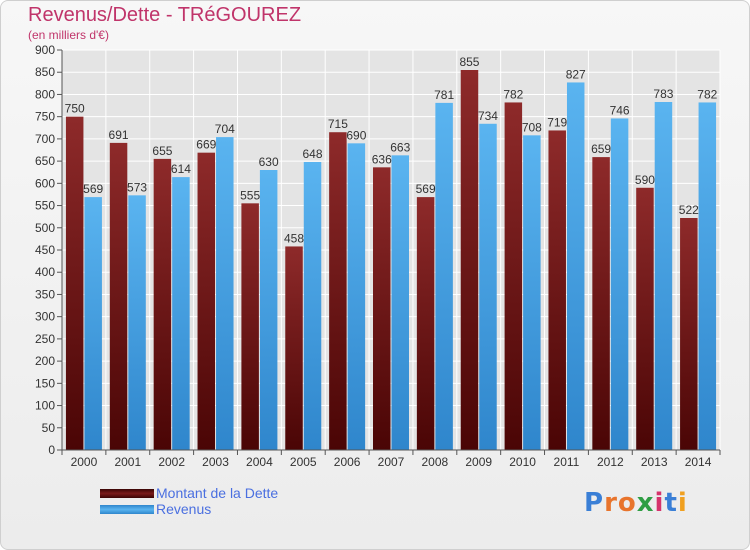 The height and width of the screenshot is (550, 750). What do you see at coordinates (45, 406) in the screenshot?
I see `y-tick-label: 100` at bounding box center [45, 406].